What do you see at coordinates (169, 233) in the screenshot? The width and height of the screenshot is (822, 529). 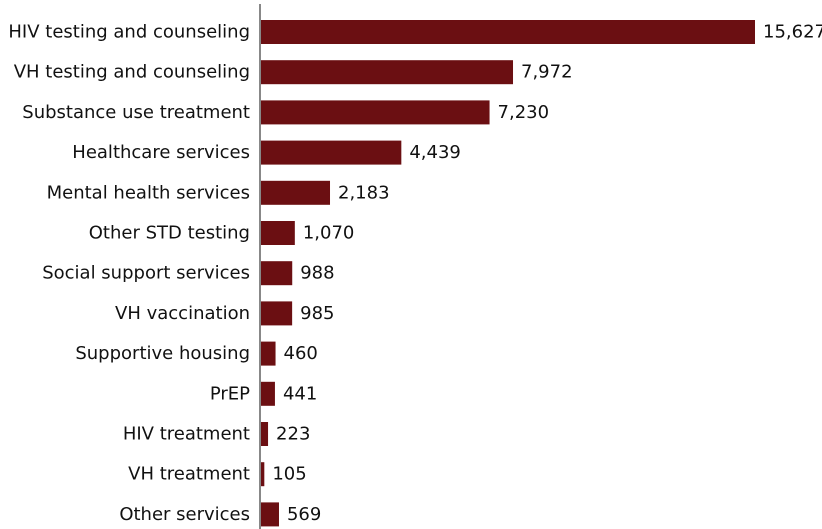 I see `category-label: Other STD testing` at bounding box center [169, 233].